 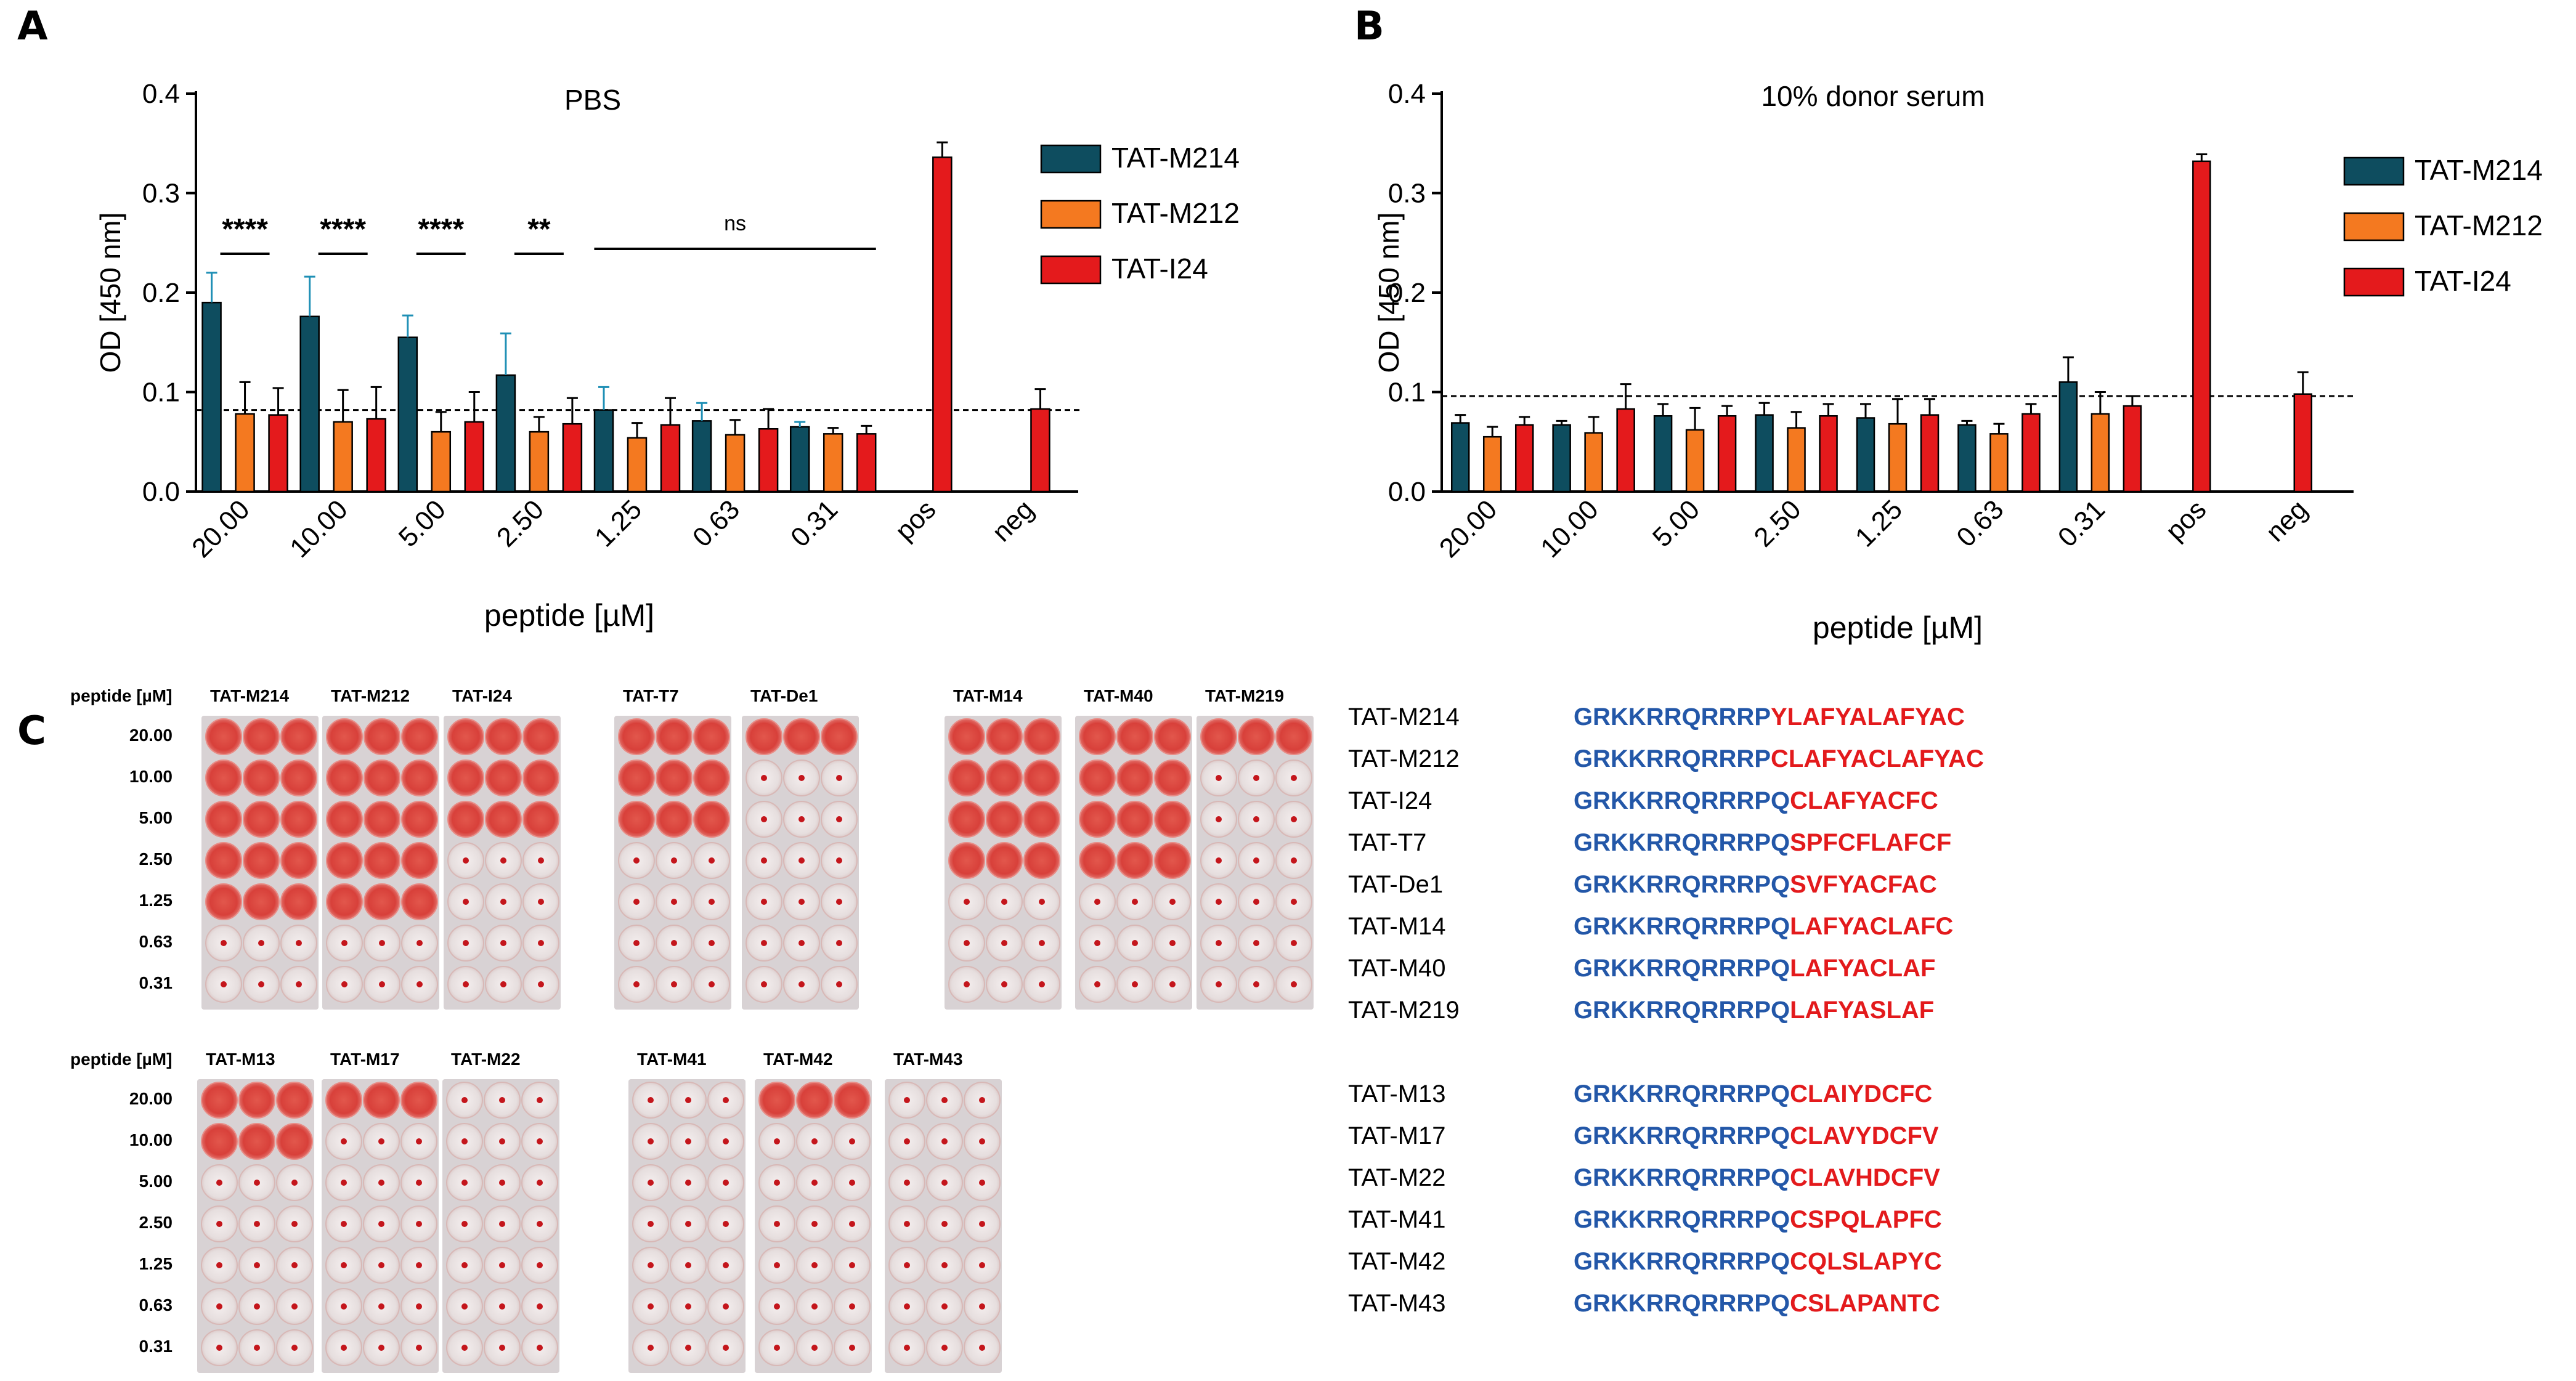 I want to click on legend-label: TAT-M212, so click(x=1175, y=213).